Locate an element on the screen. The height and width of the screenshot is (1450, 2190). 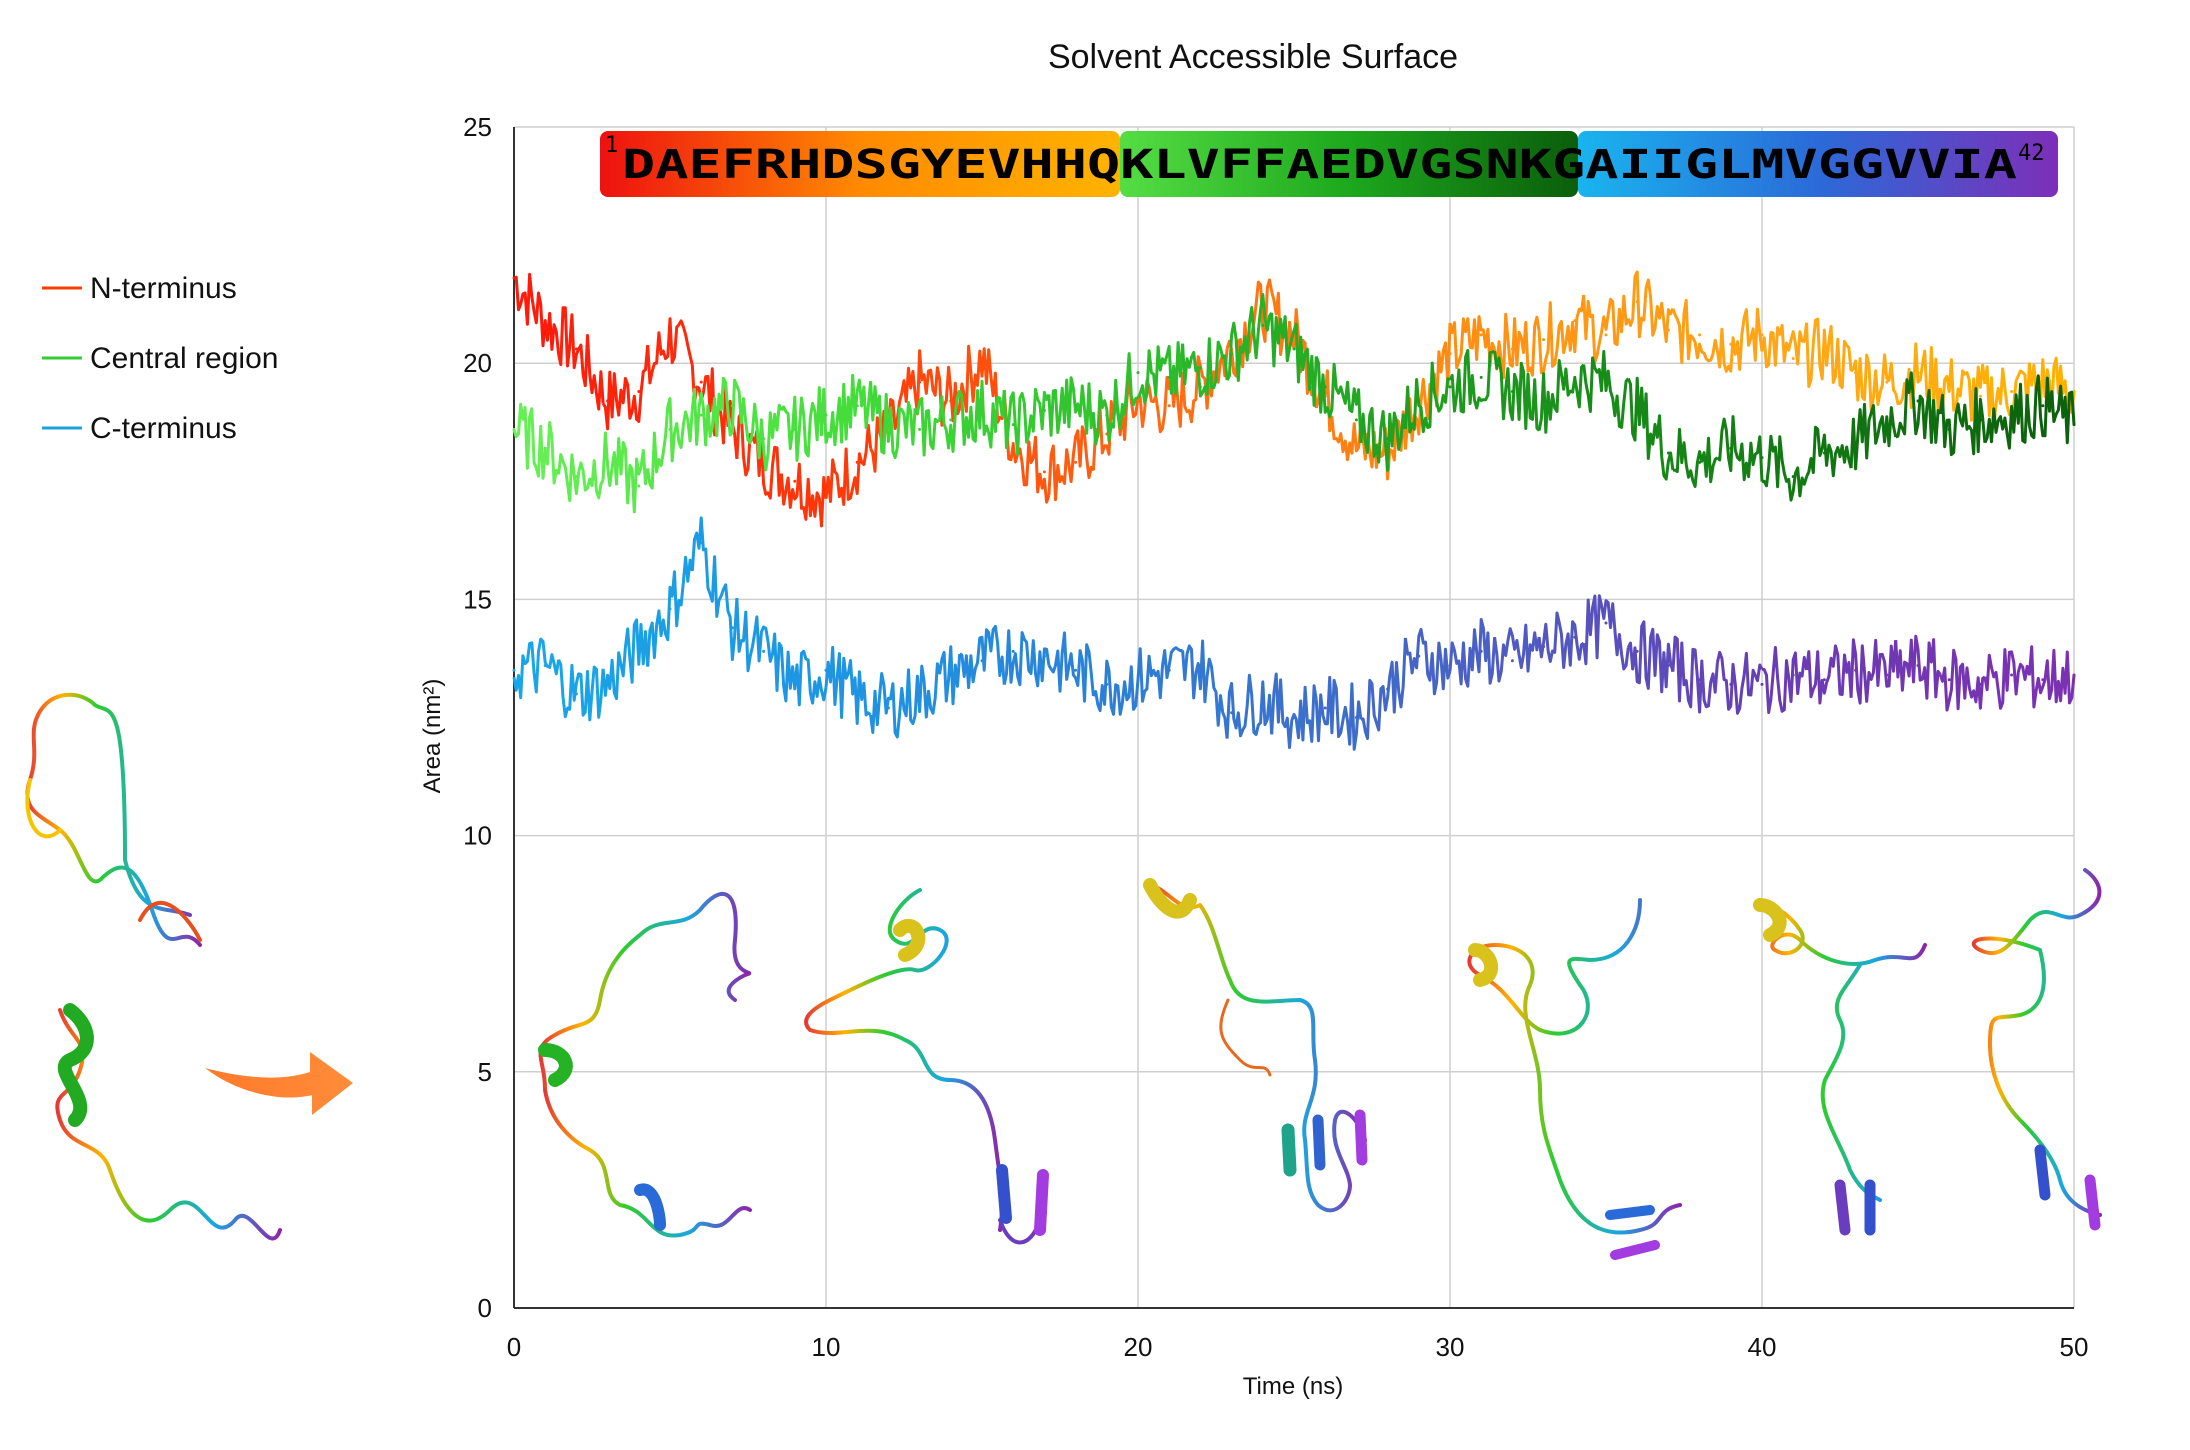
y-tick-label: 0 is located at coordinates (485, 1308).